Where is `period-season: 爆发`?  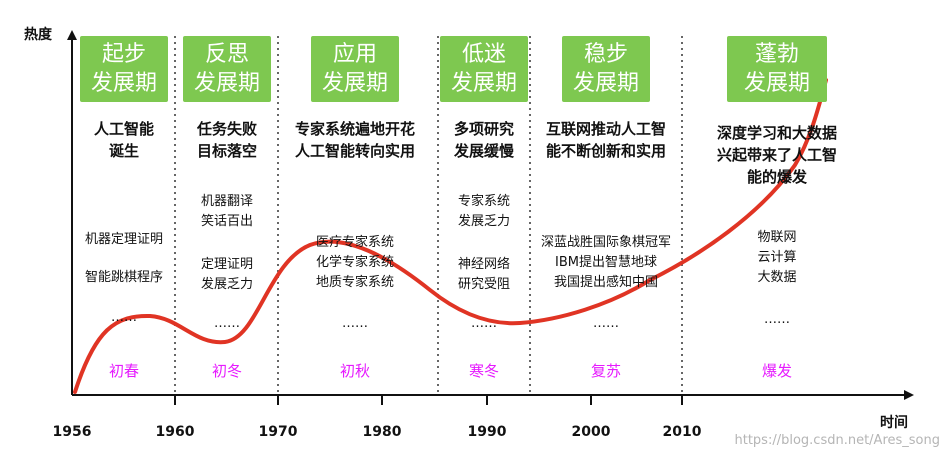
period-season: 爆发 is located at coordinates (776, 371).